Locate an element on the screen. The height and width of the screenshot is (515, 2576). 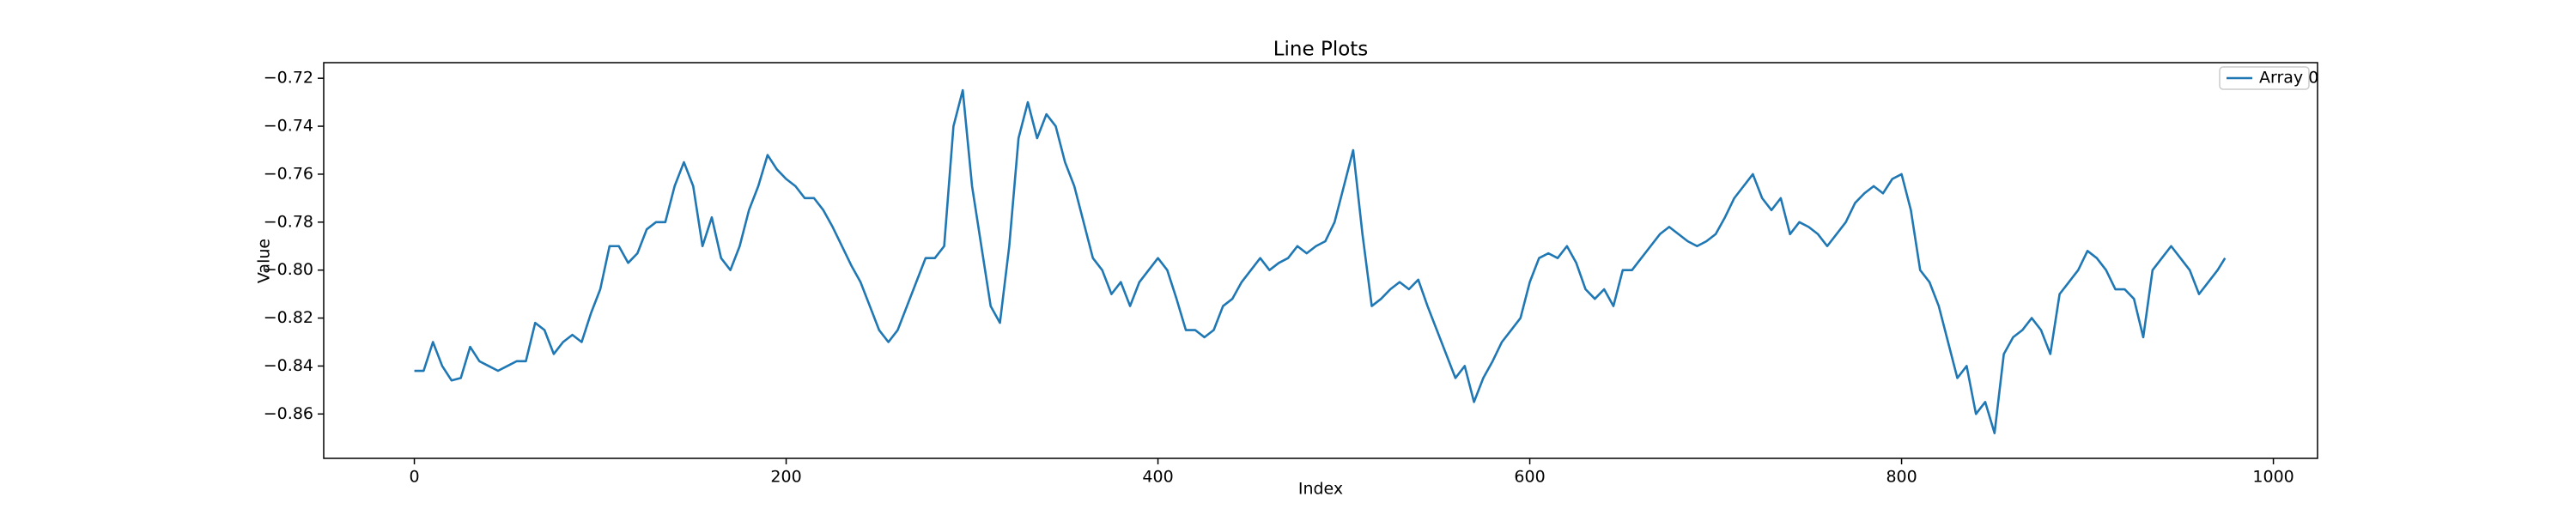
x-tick-label: 0 is located at coordinates (414, 477).